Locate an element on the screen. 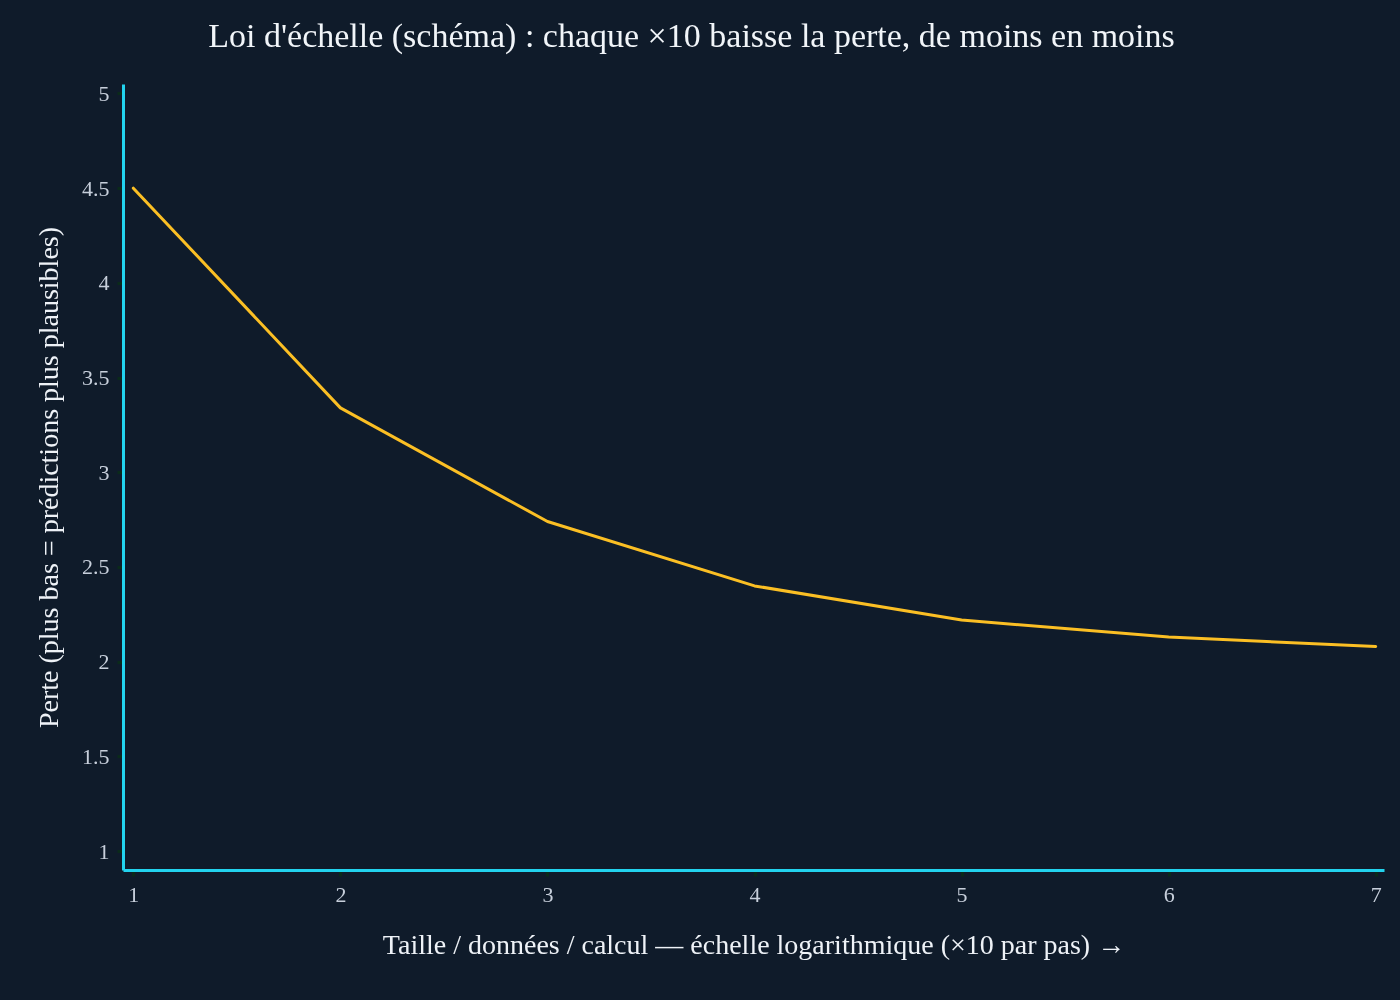  x-tick-label: 3 is located at coordinates (548, 894).